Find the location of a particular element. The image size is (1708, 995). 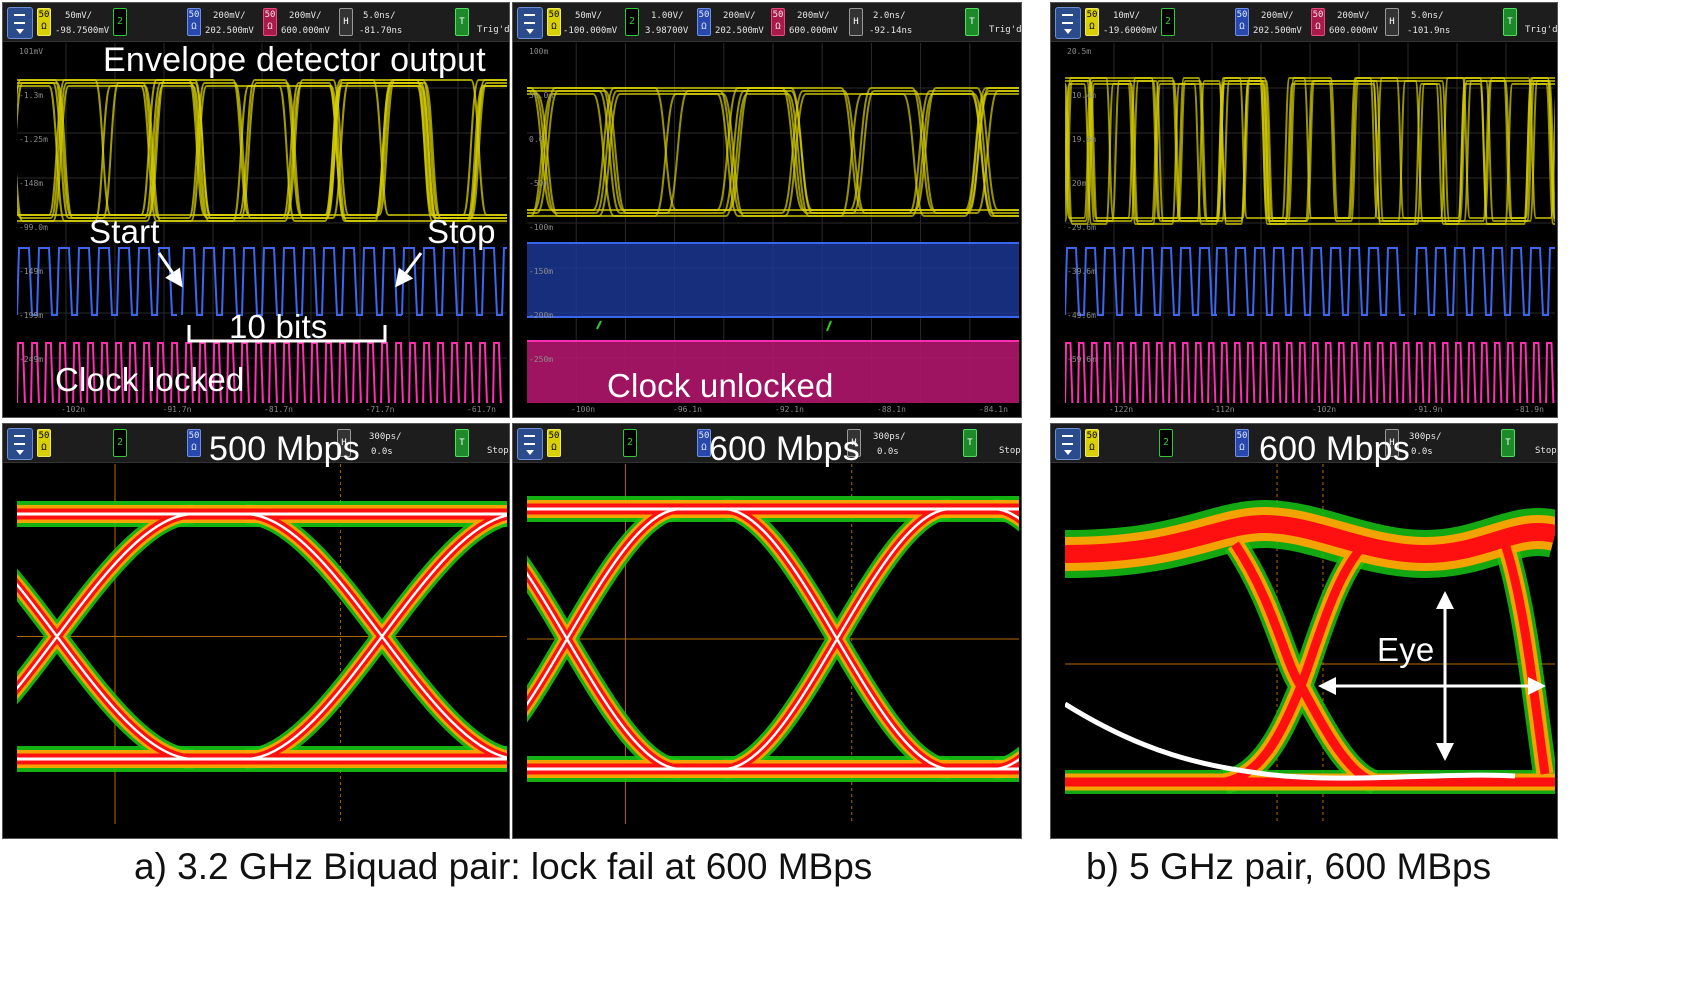

eye-panel-bottom-middle: 50 Ω 2 50 Ω H 300ps/ 0.0s T Stop 600 Mbps is located at coordinates (767, 631).